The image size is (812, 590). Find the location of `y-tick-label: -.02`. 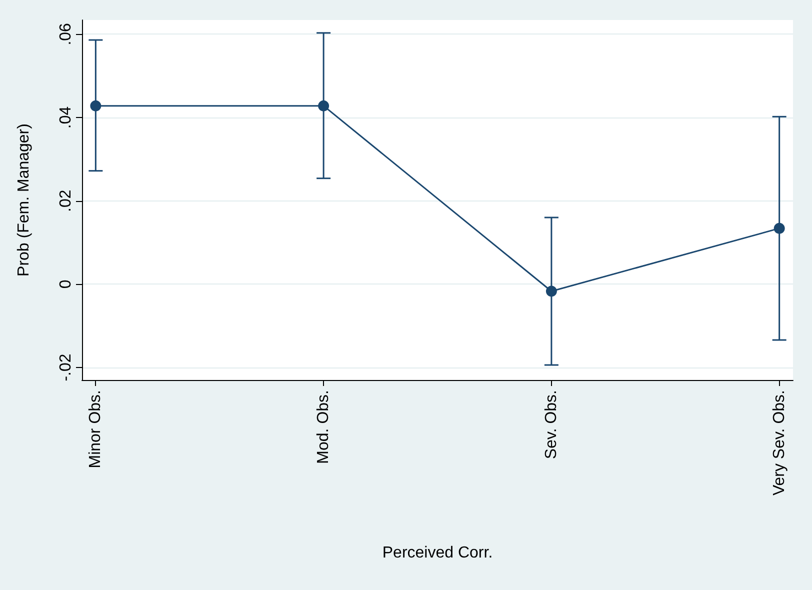

y-tick-label: -.02 is located at coordinates (66, 368).